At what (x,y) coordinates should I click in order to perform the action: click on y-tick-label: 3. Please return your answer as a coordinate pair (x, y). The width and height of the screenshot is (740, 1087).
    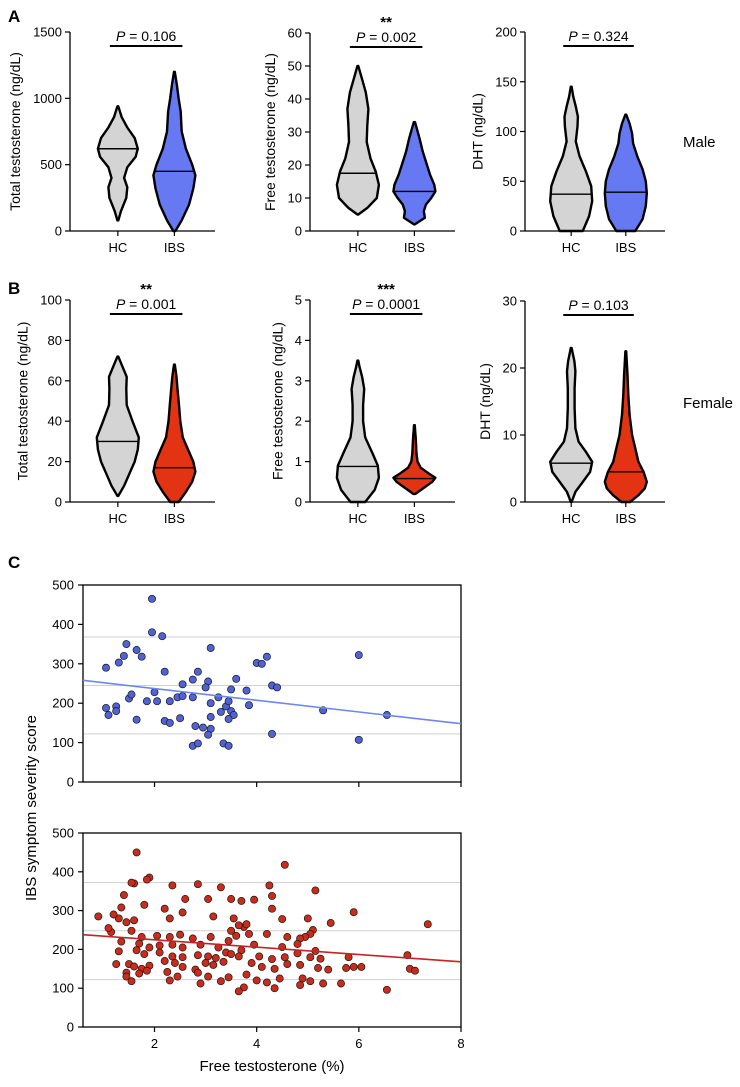
    Looking at the image, I should click on (298, 380).